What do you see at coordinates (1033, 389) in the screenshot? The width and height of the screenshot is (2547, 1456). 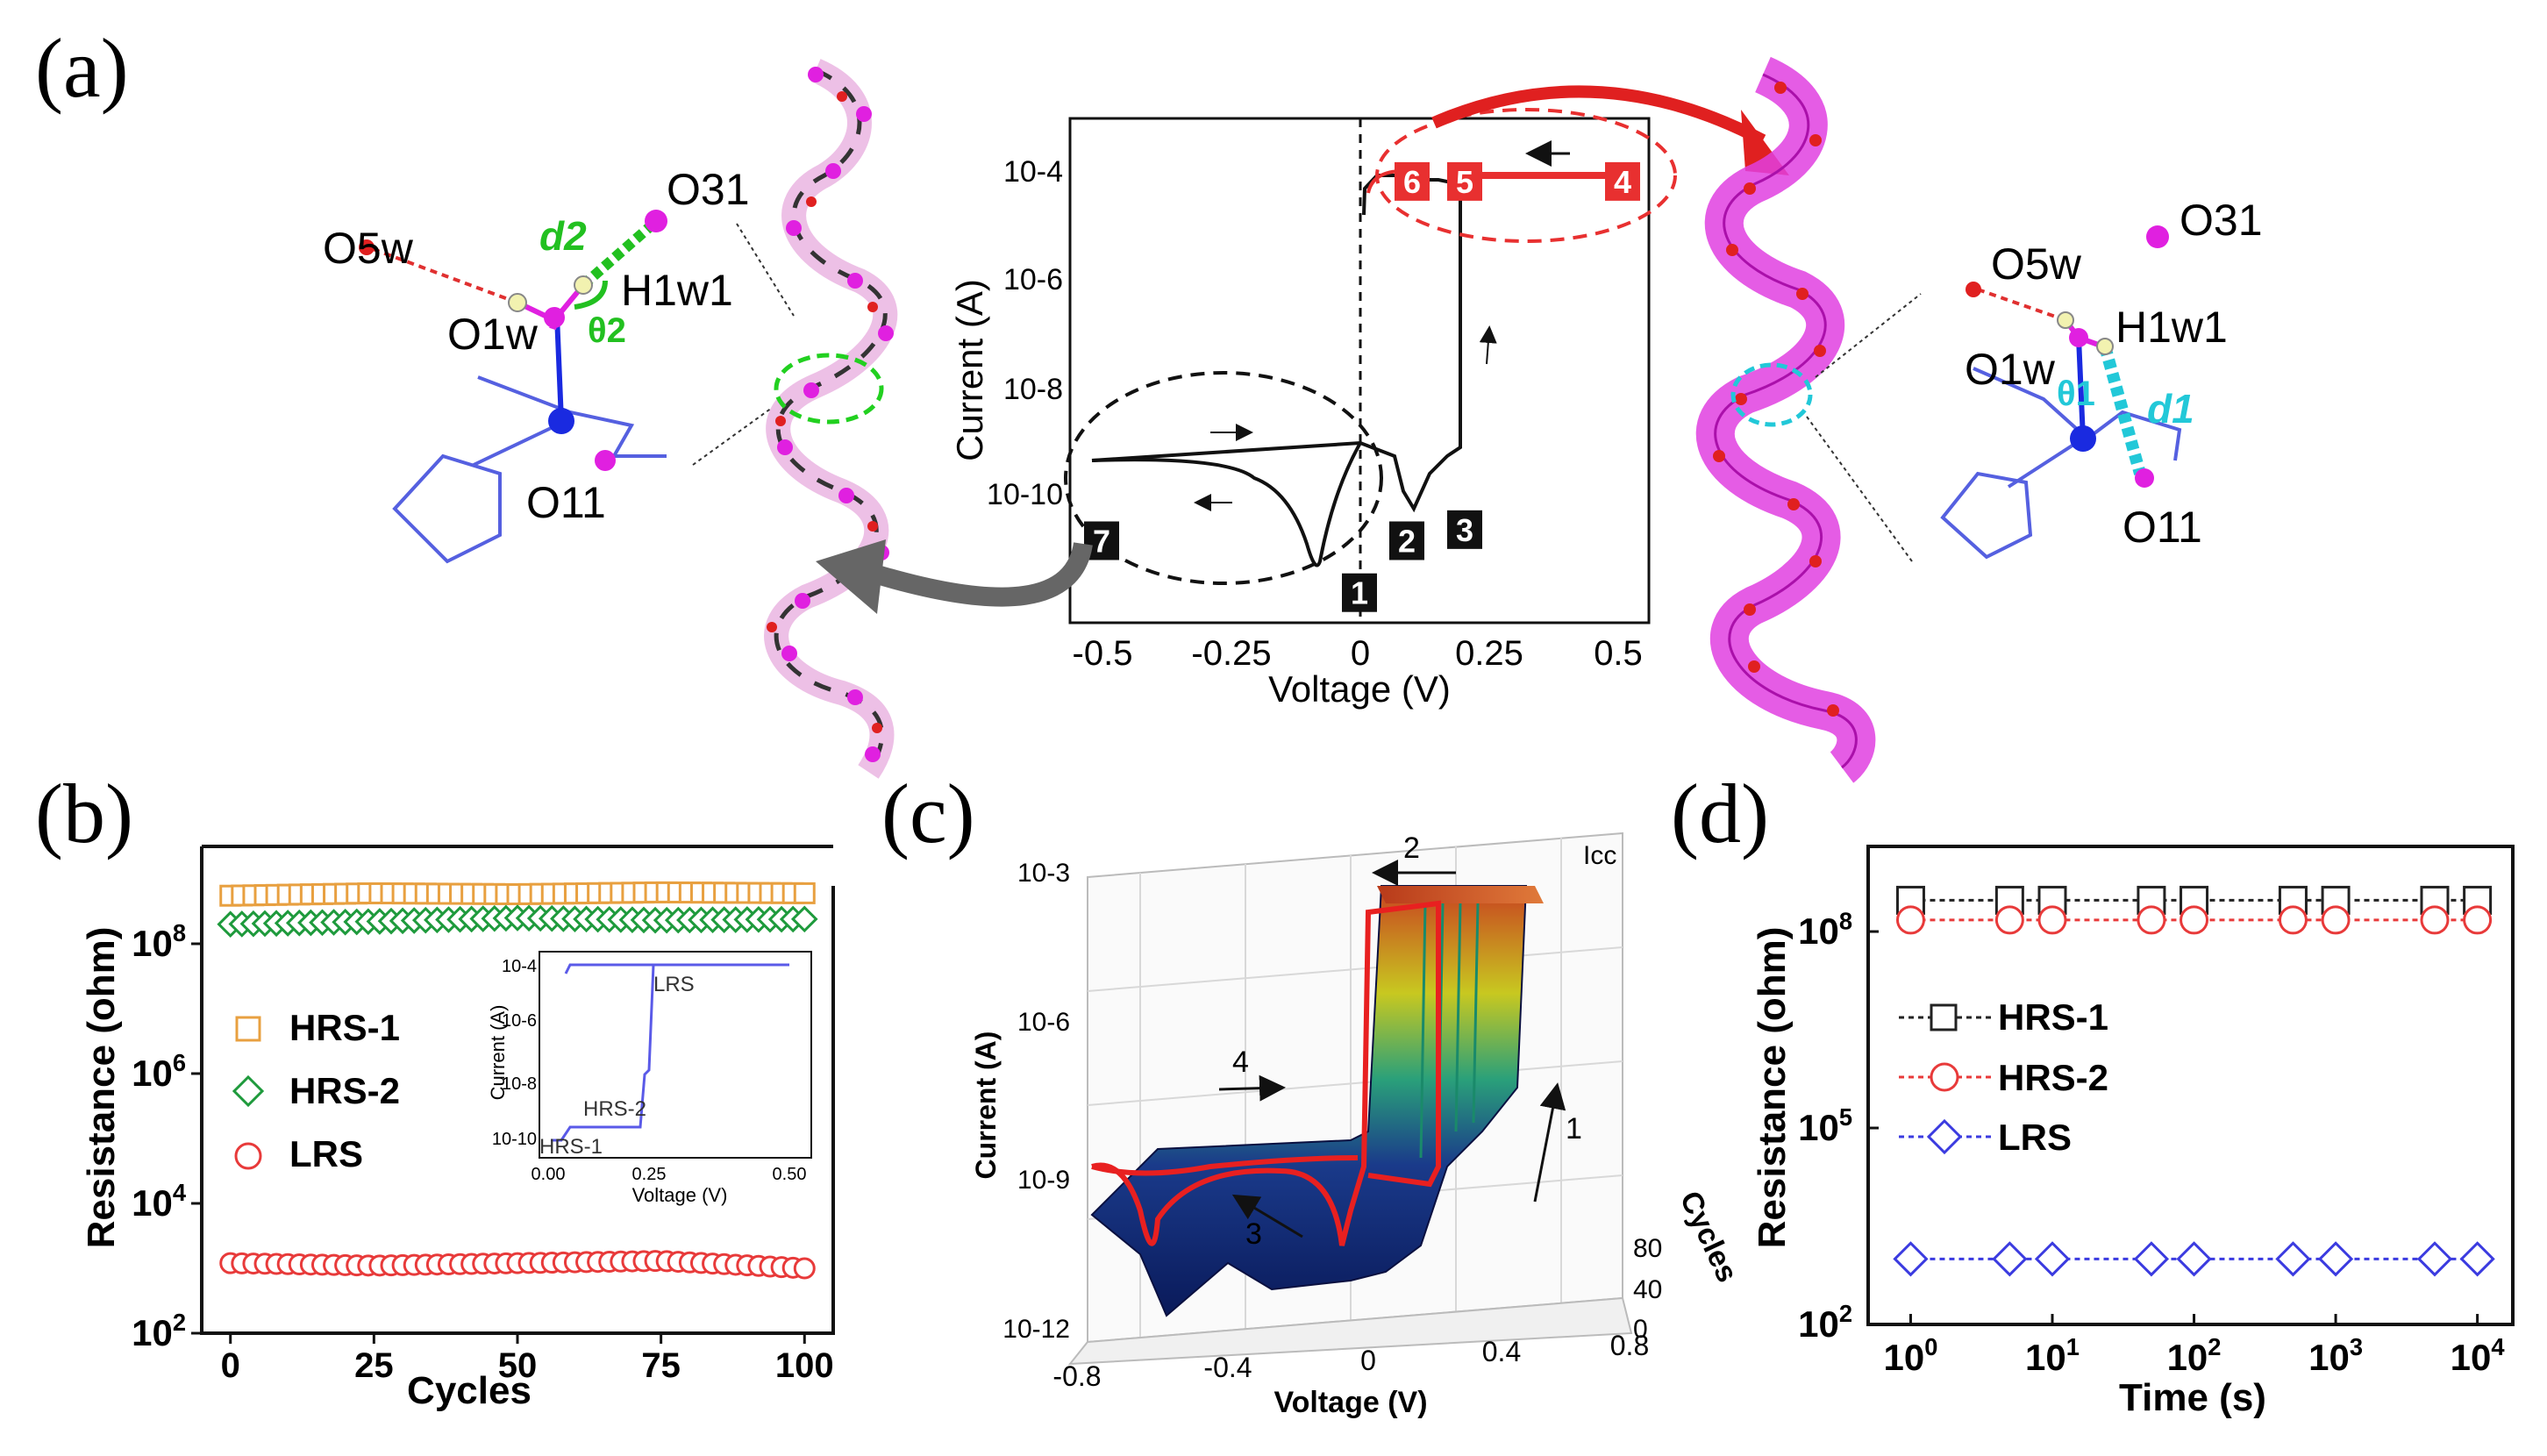 I see `a-ytick-1: 10-8` at bounding box center [1033, 389].